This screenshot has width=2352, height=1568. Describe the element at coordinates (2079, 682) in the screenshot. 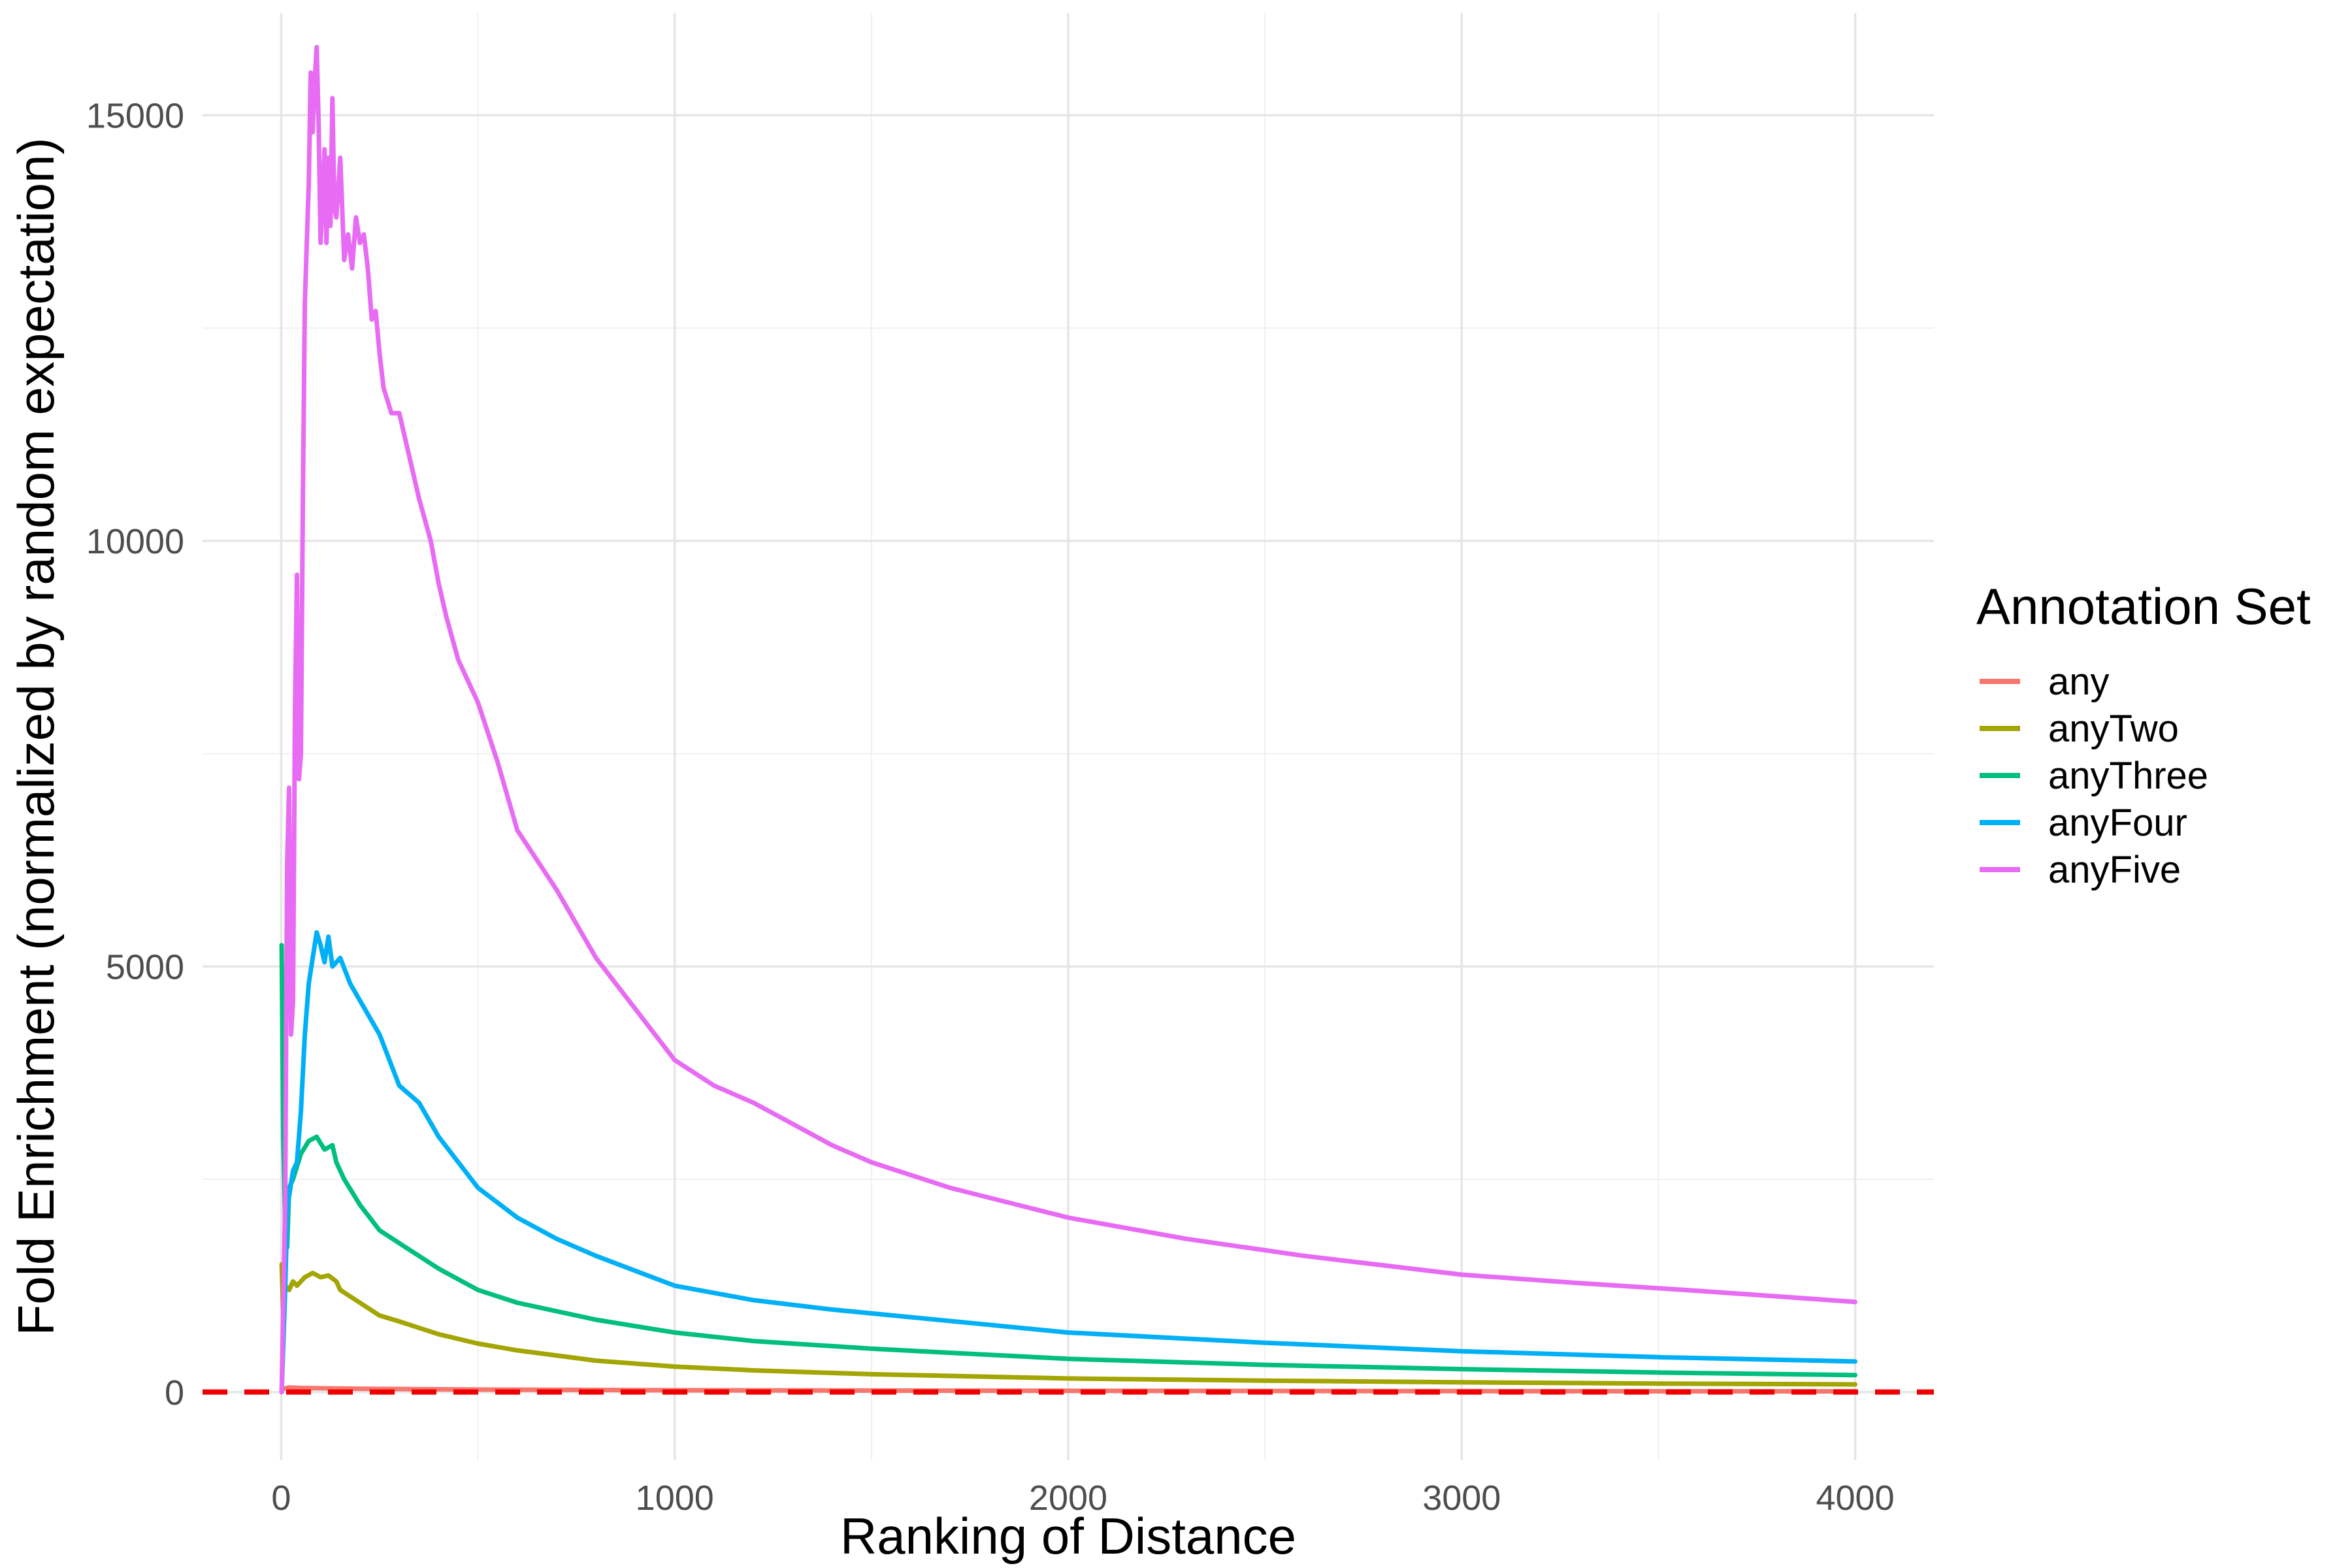

I see `legend-label-any: any` at that location.